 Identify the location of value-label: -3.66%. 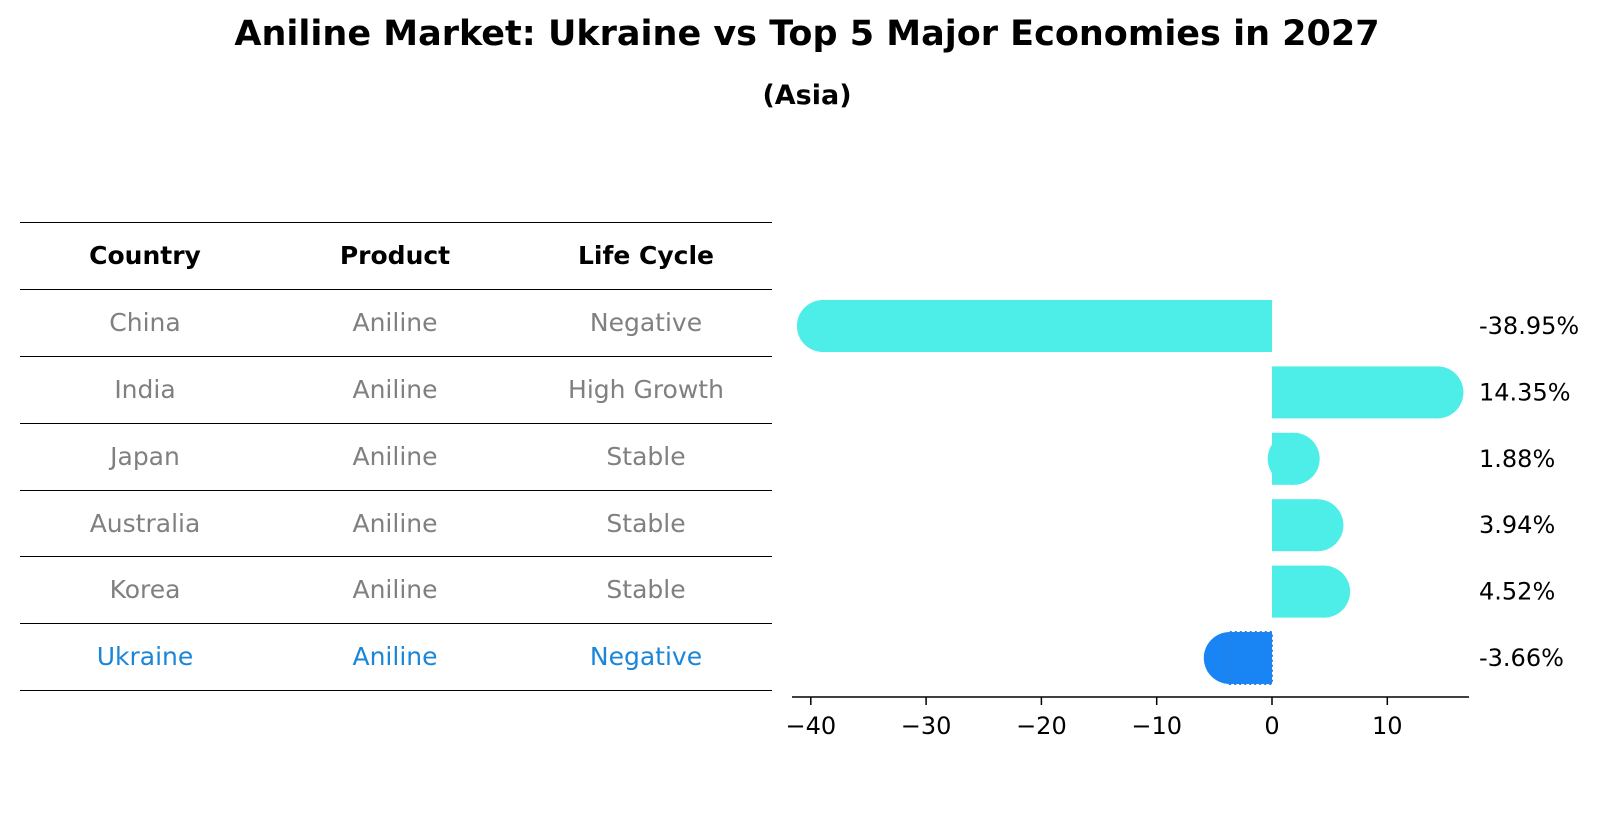
(1521, 658).